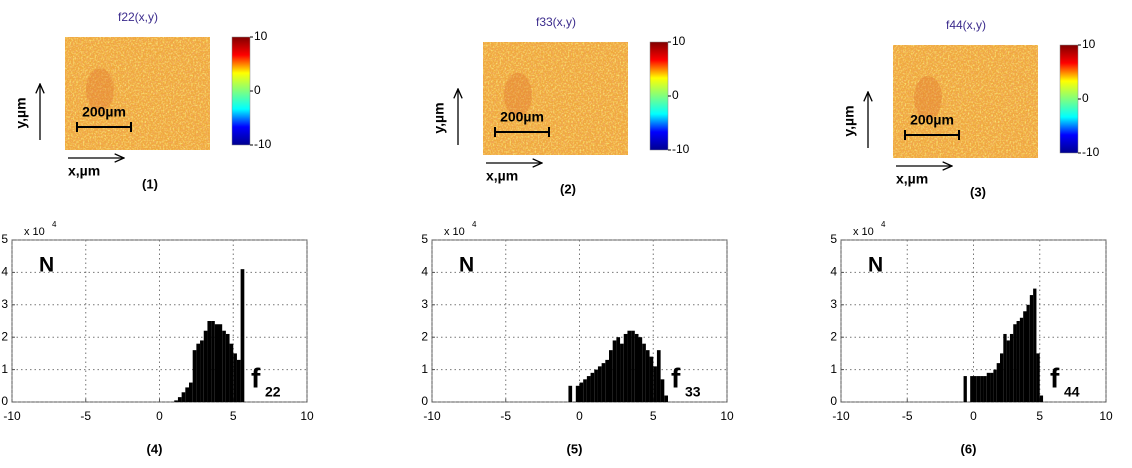 This screenshot has width=1132, height=468. Describe the element at coordinates (21, 112) in the screenshot. I see `y-axis-label: y,µm` at that location.